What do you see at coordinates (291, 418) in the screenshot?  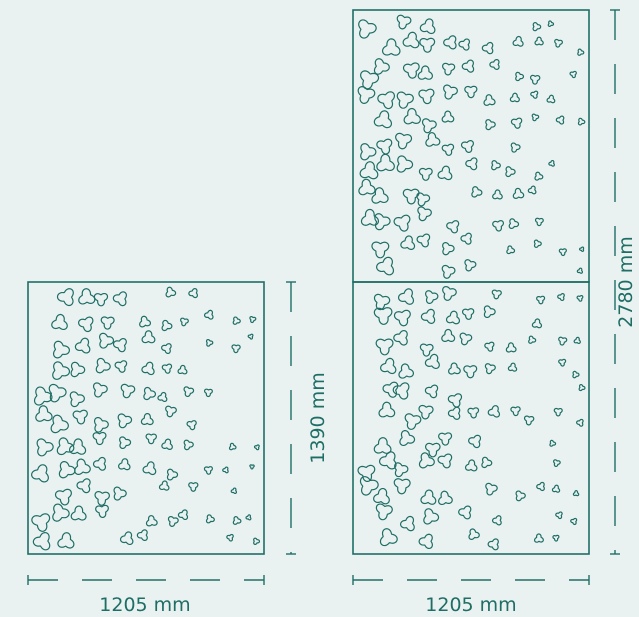 I see `single-panel-height-dimension` at bounding box center [291, 418].